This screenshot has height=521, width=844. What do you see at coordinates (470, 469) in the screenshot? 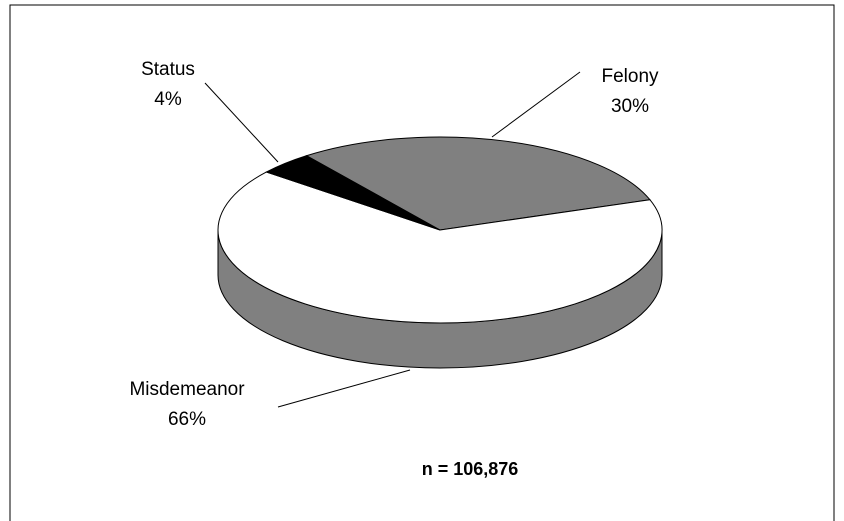
I see `annotation: n = 106,876` at bounding box center [470, 469].